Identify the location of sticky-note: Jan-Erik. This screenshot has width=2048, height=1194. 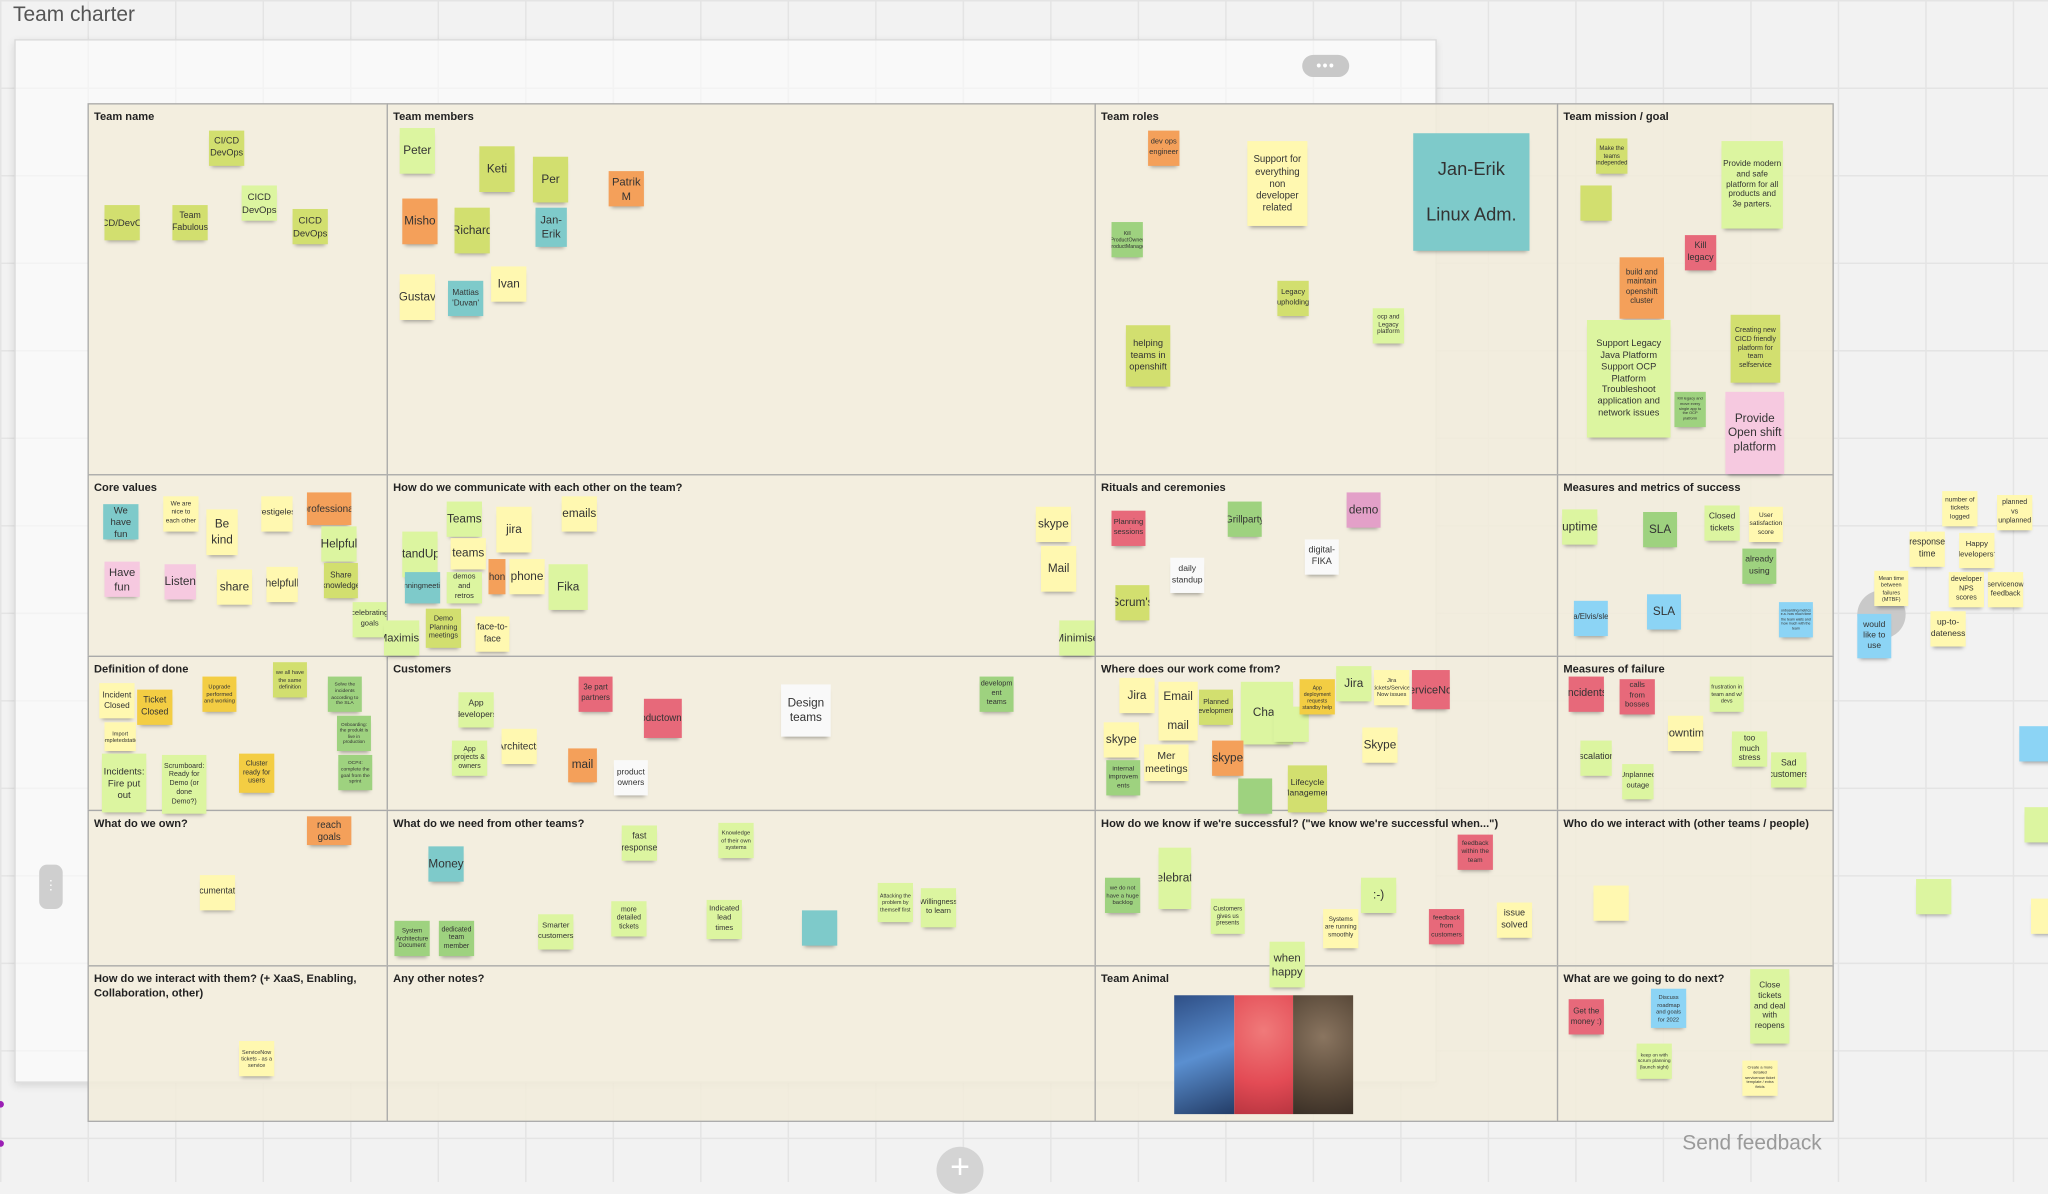
(551, 227).